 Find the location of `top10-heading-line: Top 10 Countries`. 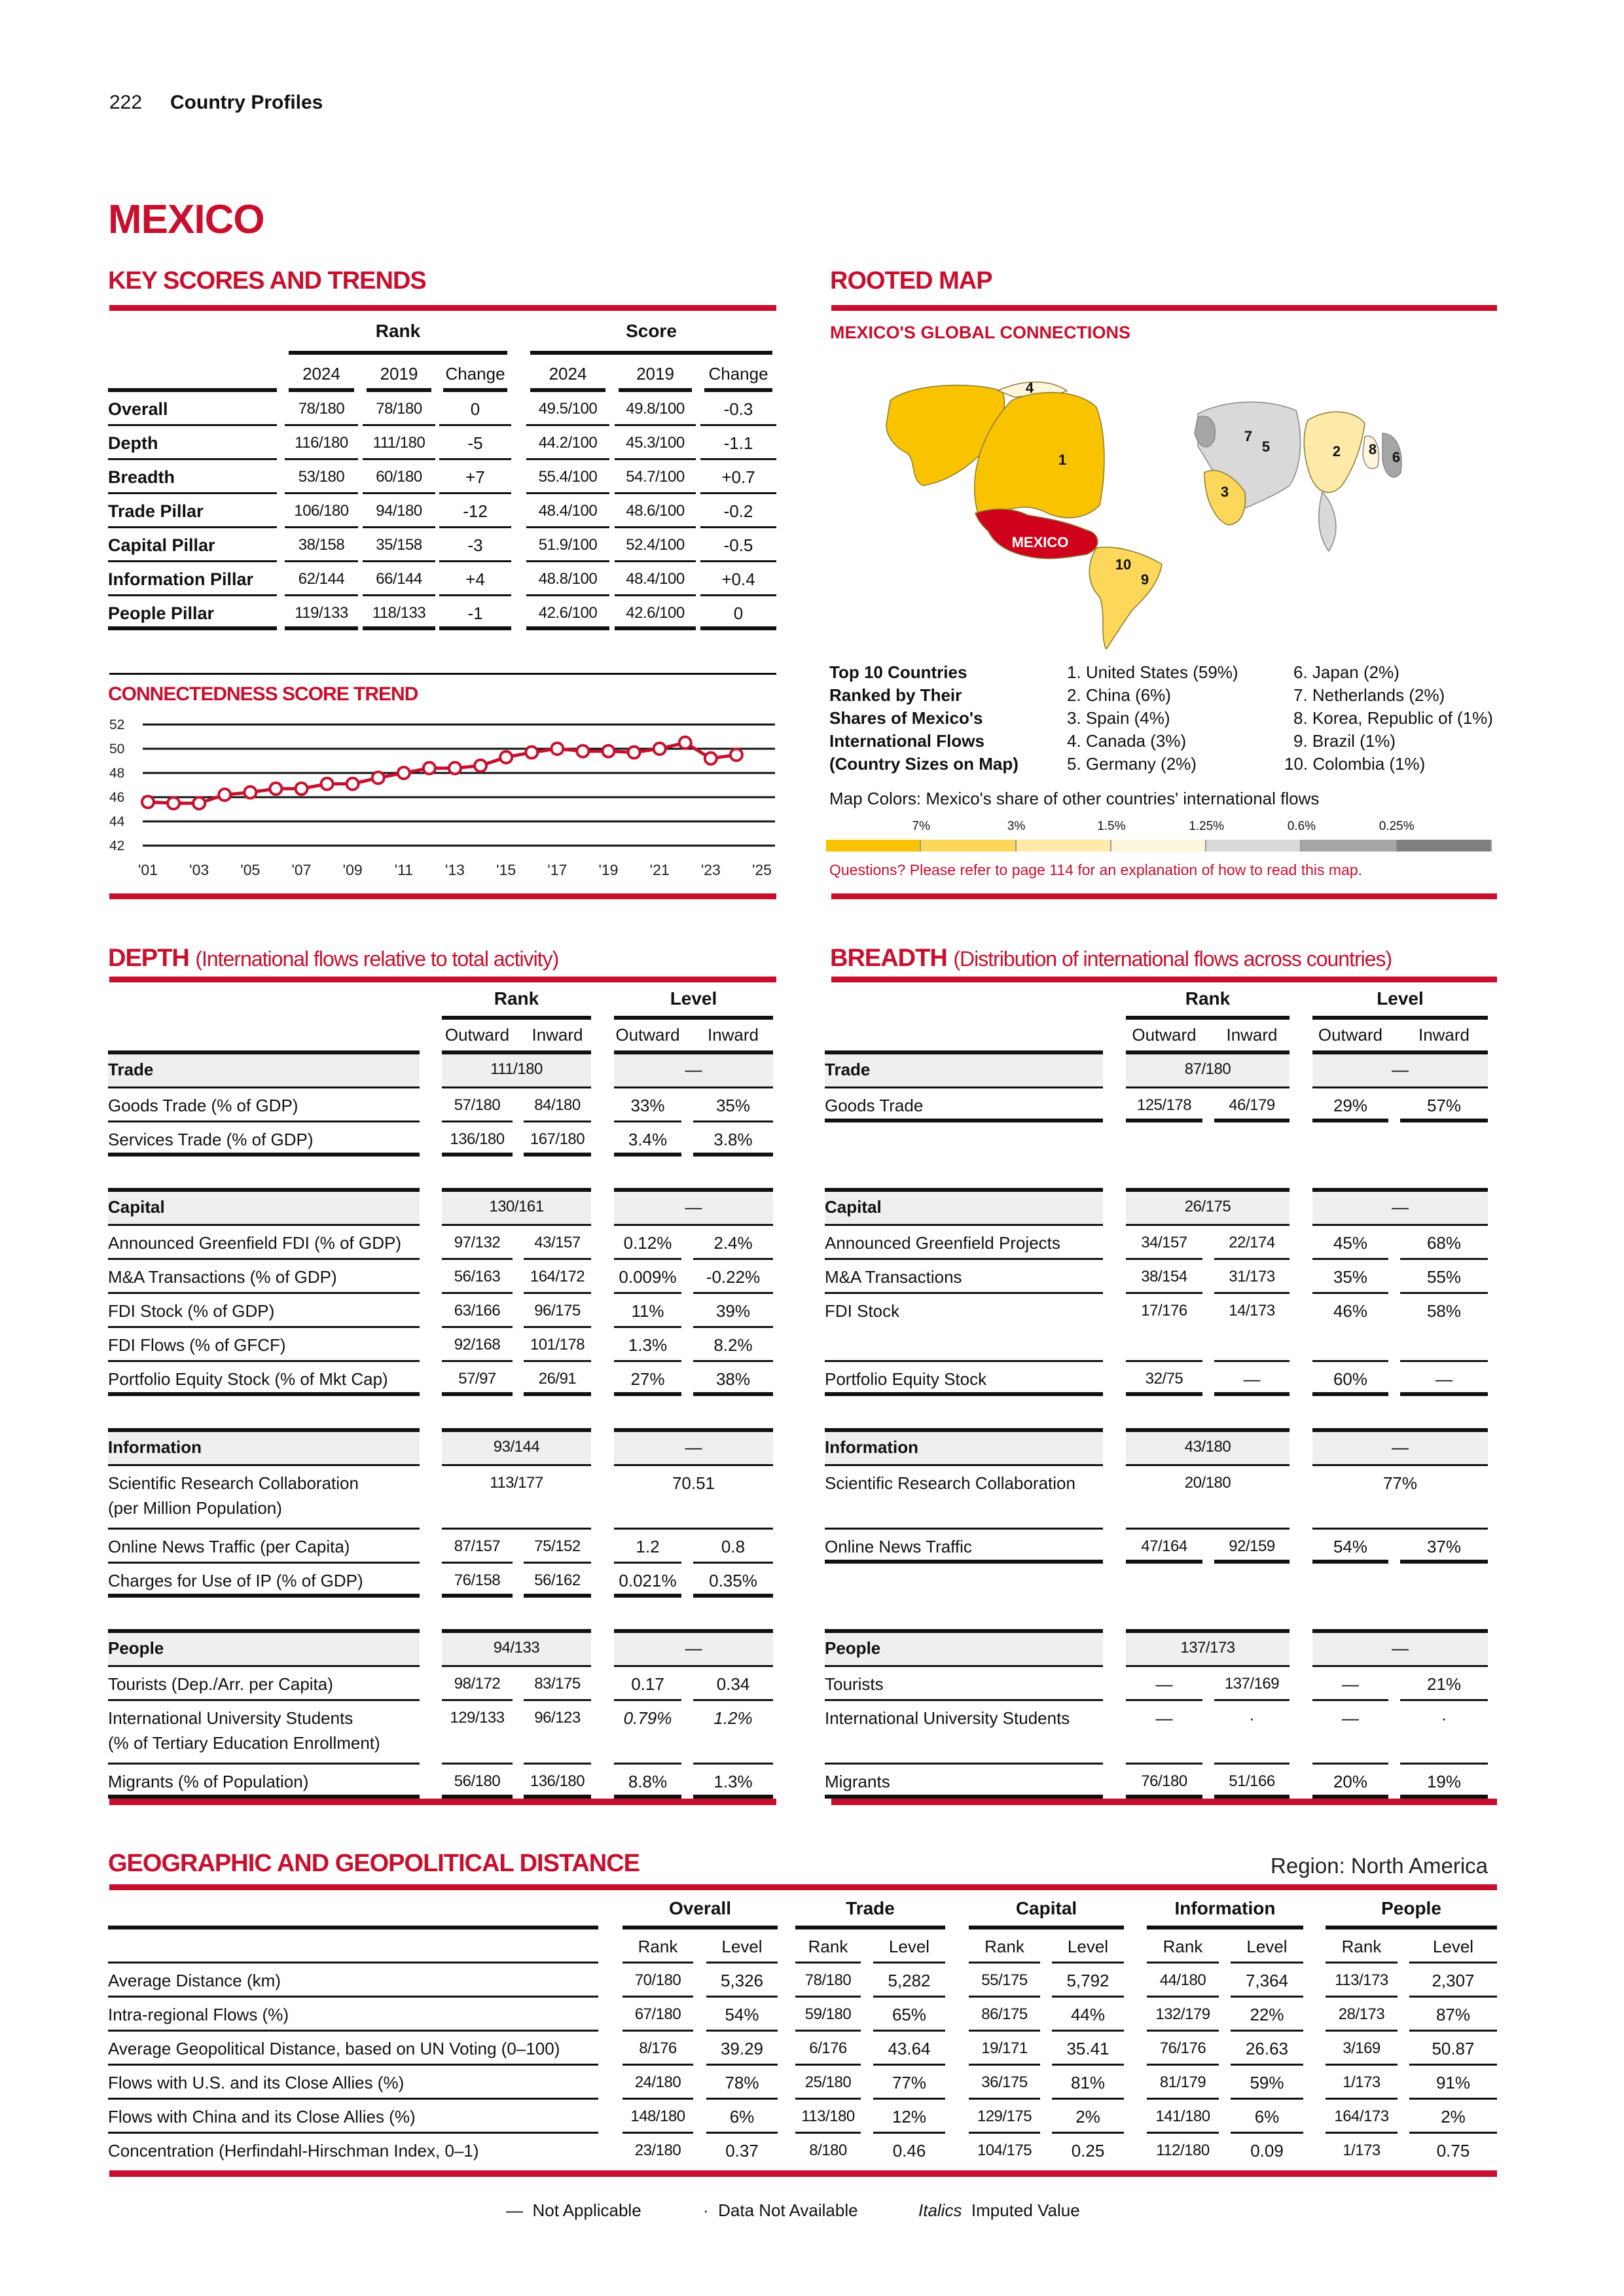

top10-heading-line: Top 10 Countries is located at coordinates (898, 672).